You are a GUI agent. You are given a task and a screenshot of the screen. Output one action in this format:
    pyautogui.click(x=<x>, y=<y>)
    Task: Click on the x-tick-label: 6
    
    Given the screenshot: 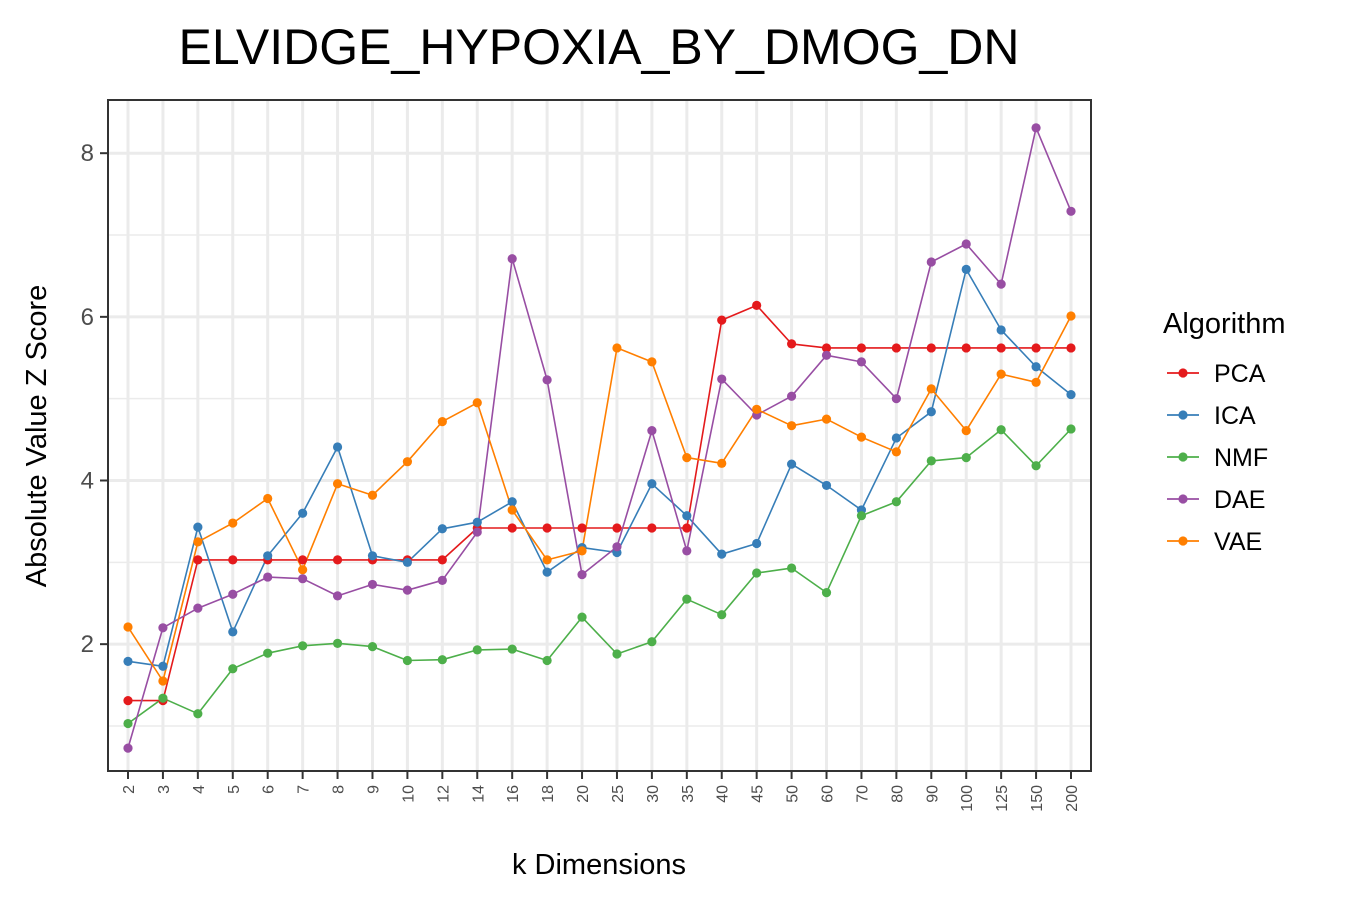 What is the action you would take?
    pyautogui.click(x=269, y=789)
    